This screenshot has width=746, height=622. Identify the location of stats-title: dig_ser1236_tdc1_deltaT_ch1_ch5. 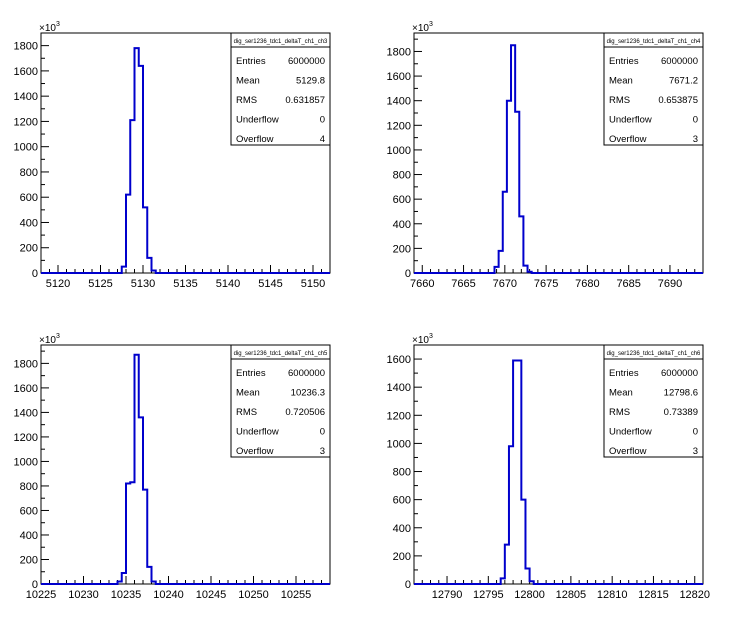
(281, 354).